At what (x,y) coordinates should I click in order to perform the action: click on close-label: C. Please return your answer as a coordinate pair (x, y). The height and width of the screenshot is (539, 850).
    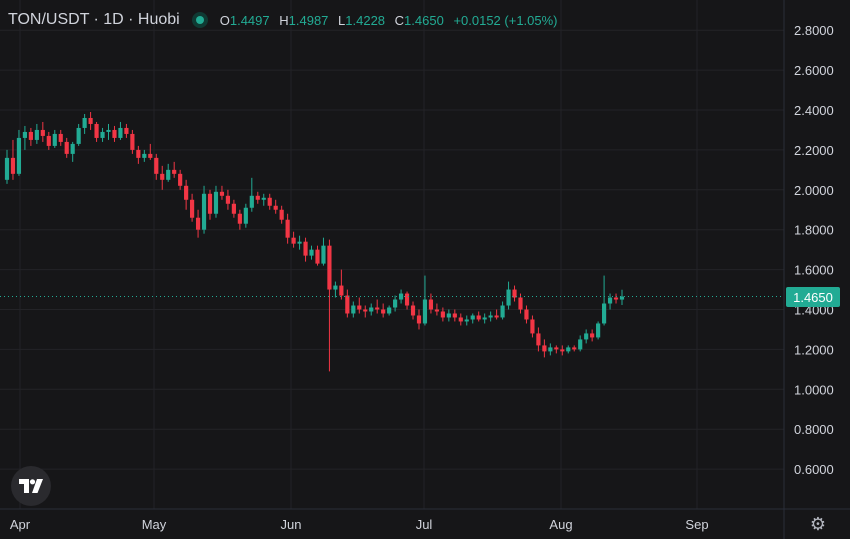
    Looking at the image, I should click on (399, 20).